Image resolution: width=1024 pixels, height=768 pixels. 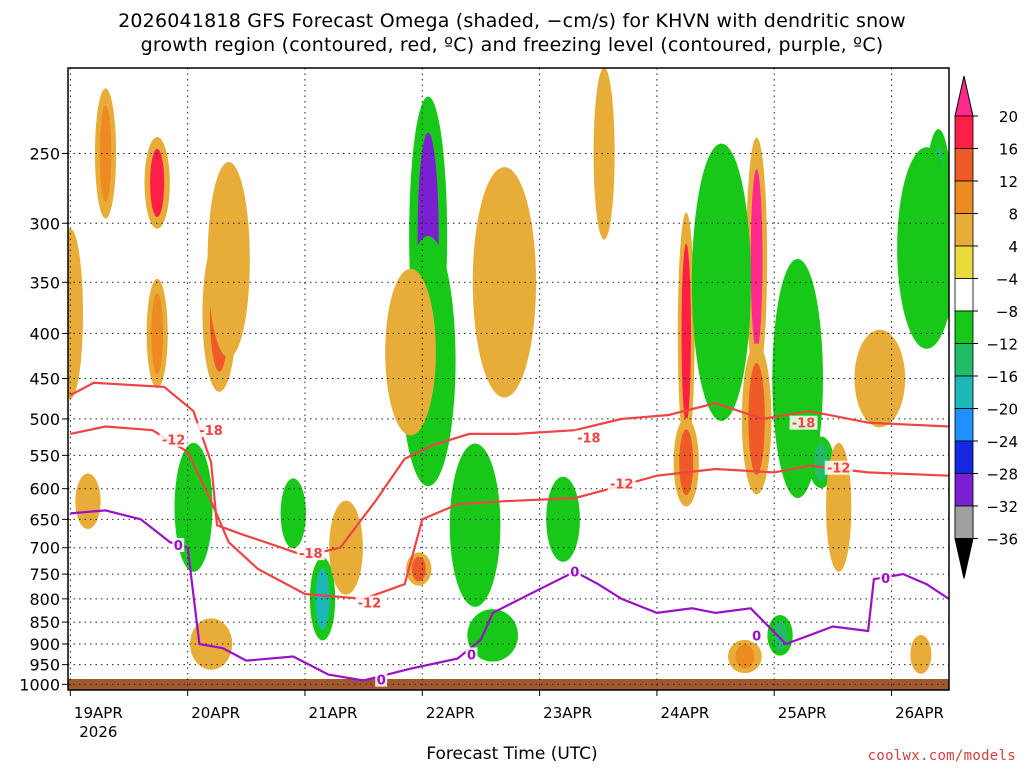 I want to click on colorbar-label: −20, so click(x=1002, y=410).